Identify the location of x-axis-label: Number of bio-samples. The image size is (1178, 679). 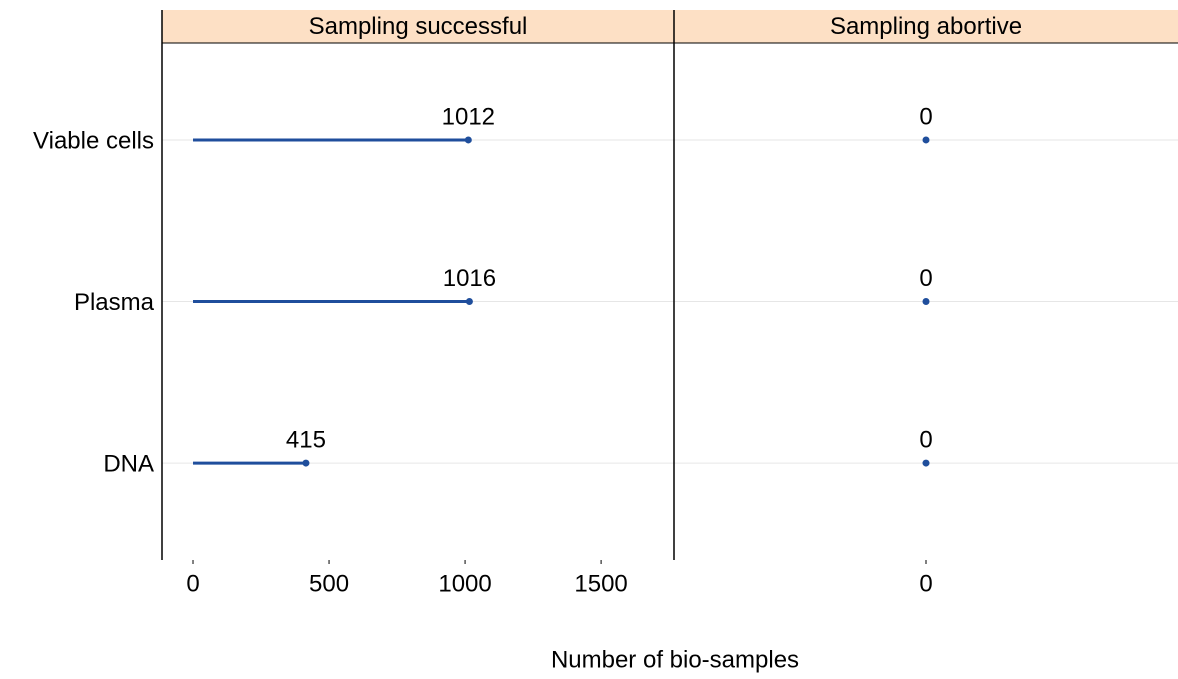
(675, 659).